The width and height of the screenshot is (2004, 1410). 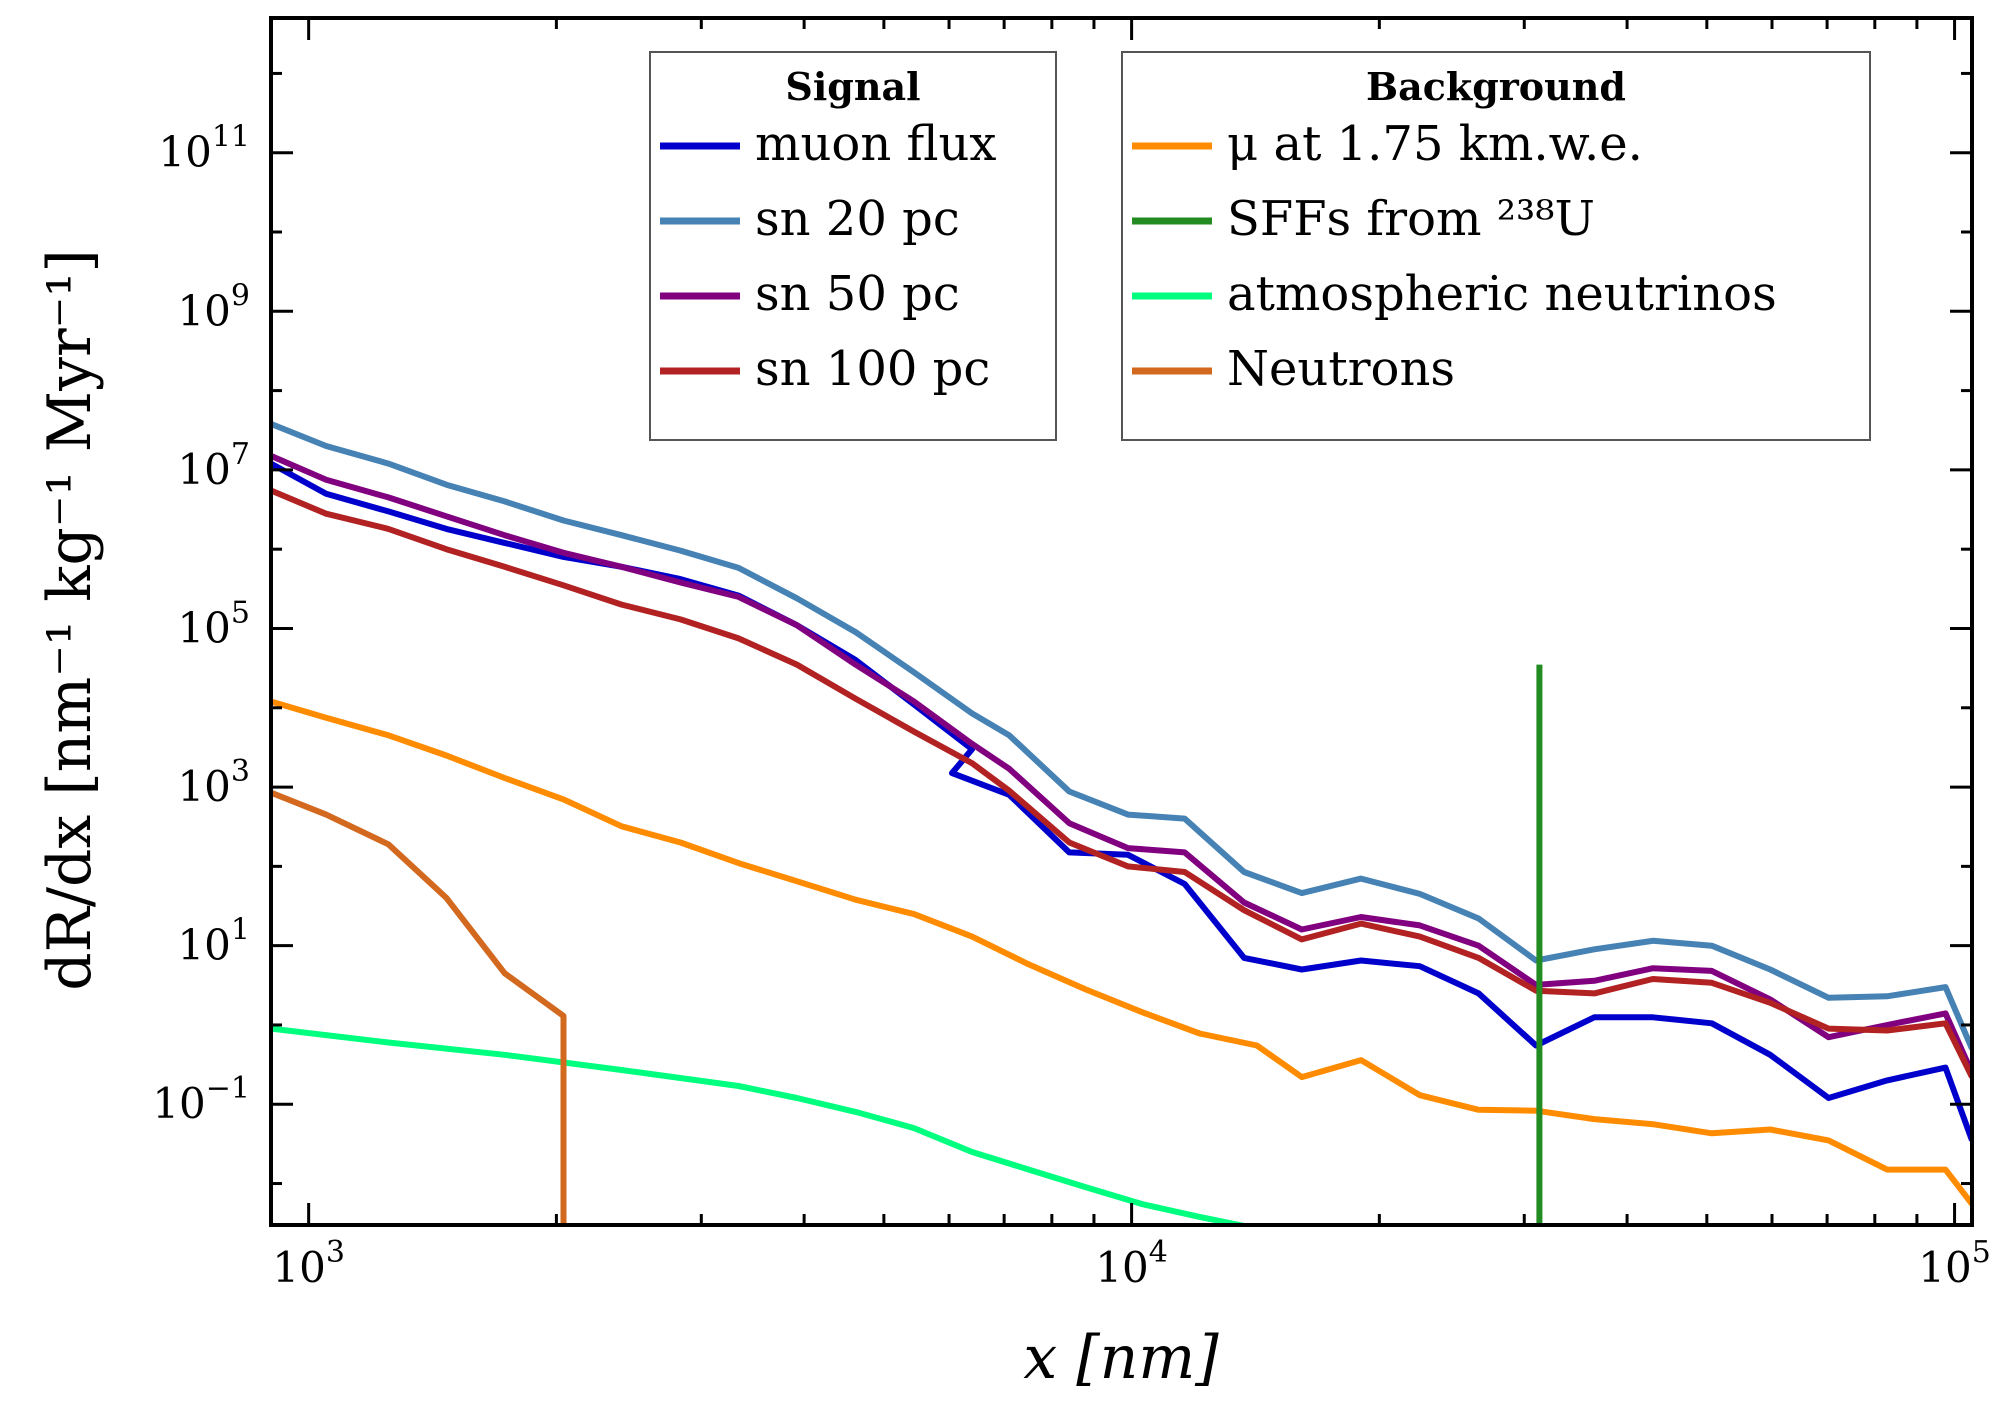 What do you see at coordinates (419, 1007) in the screenshot?
I see `series-line-neutrons` at bounding box center [419, 1007].